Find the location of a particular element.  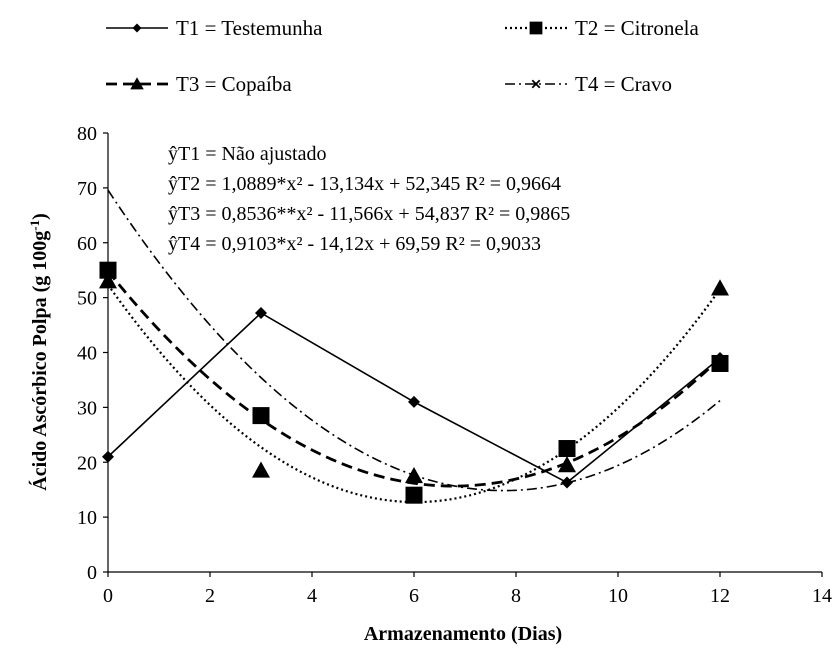

x-marker-stroke is located at coordinates (536, 84).